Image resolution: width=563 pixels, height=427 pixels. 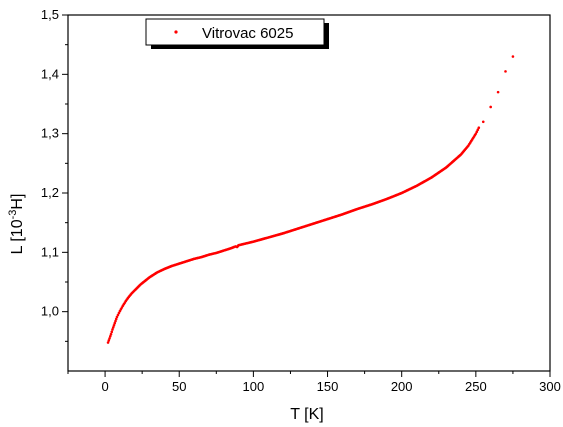 I want to click on y-tick-label: 1,1, so click(x=50, y=251).